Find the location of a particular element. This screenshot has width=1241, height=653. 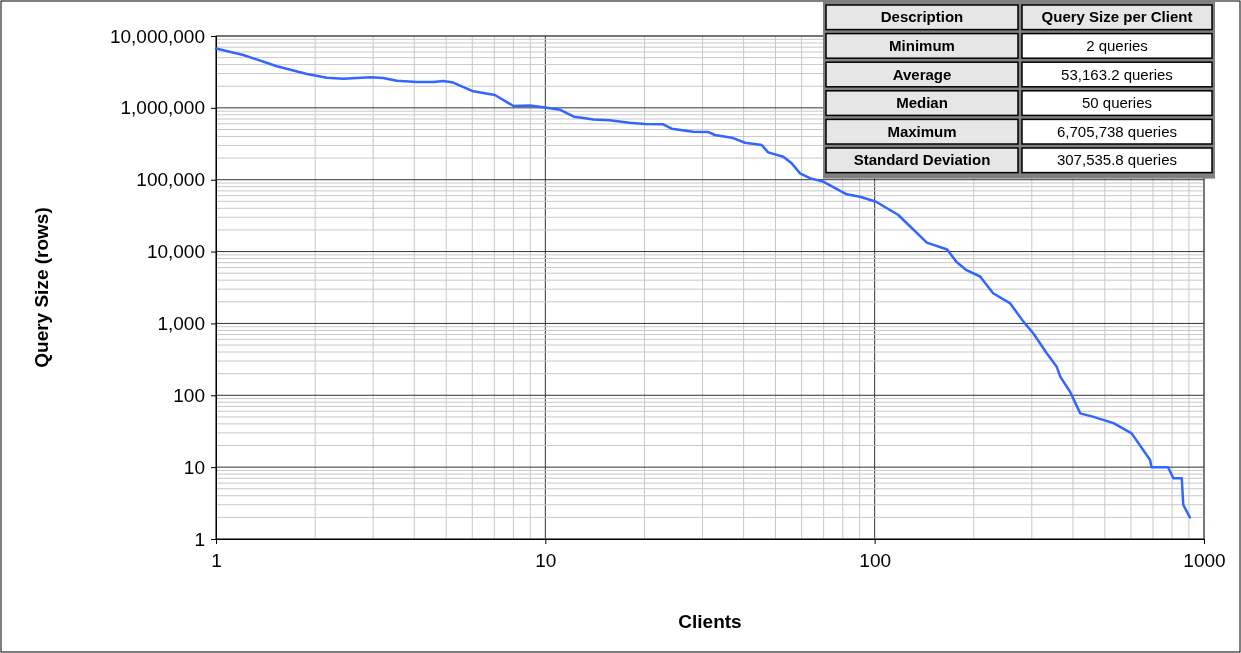

x-tick-label: 1 is located at coordinates (216, 561).